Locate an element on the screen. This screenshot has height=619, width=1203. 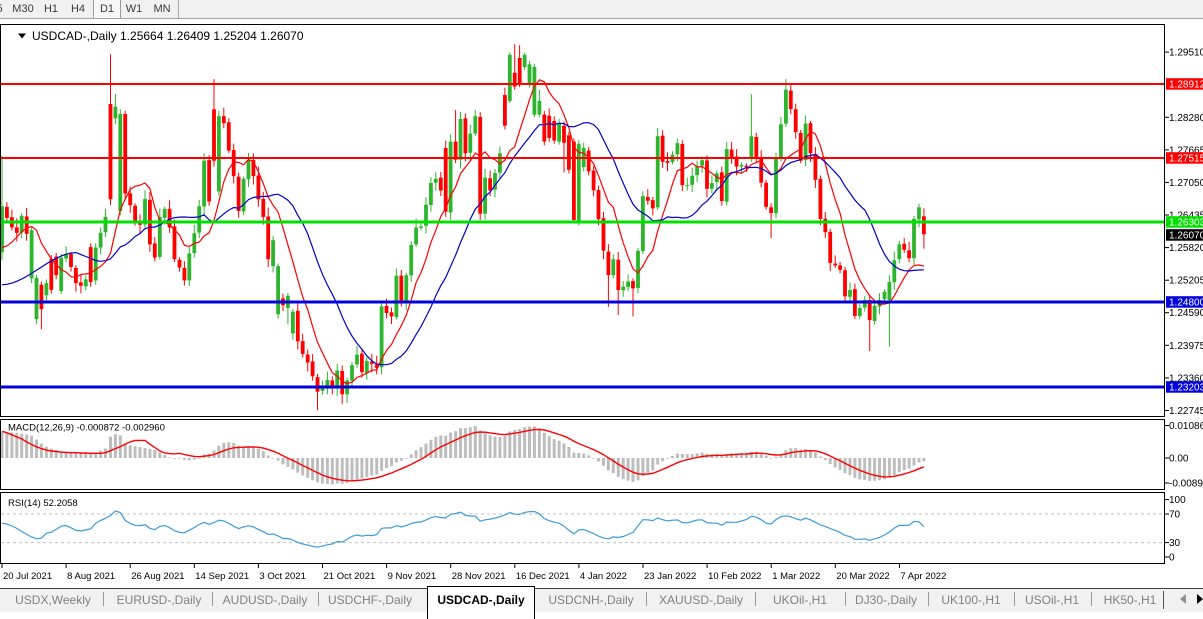
svg-text: 14 Sep 2021 is located at coordinates (222, 576).